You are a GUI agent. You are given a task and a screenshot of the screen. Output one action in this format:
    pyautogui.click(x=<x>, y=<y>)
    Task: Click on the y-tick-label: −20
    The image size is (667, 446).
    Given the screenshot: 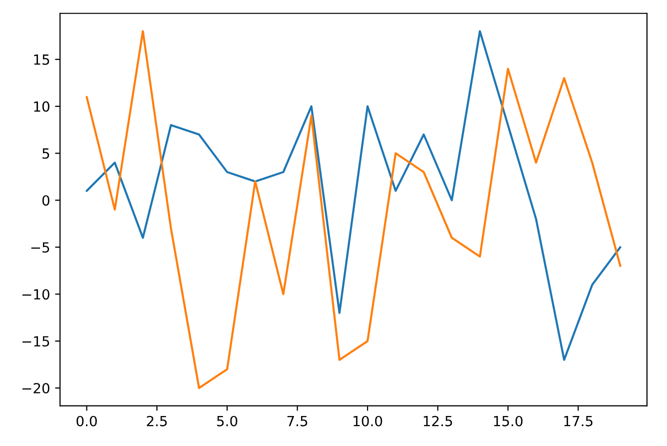 What is the action you would take?
    pyautogui.click(x=36, y=388)
    